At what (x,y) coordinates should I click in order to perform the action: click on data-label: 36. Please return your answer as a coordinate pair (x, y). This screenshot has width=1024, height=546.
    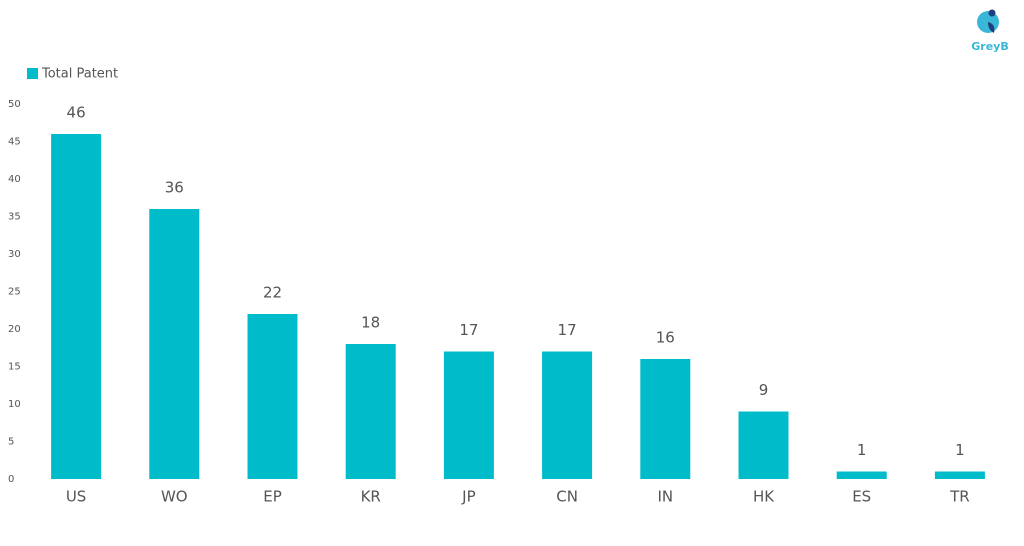
    Looking at the image, I should click on (174, 188).